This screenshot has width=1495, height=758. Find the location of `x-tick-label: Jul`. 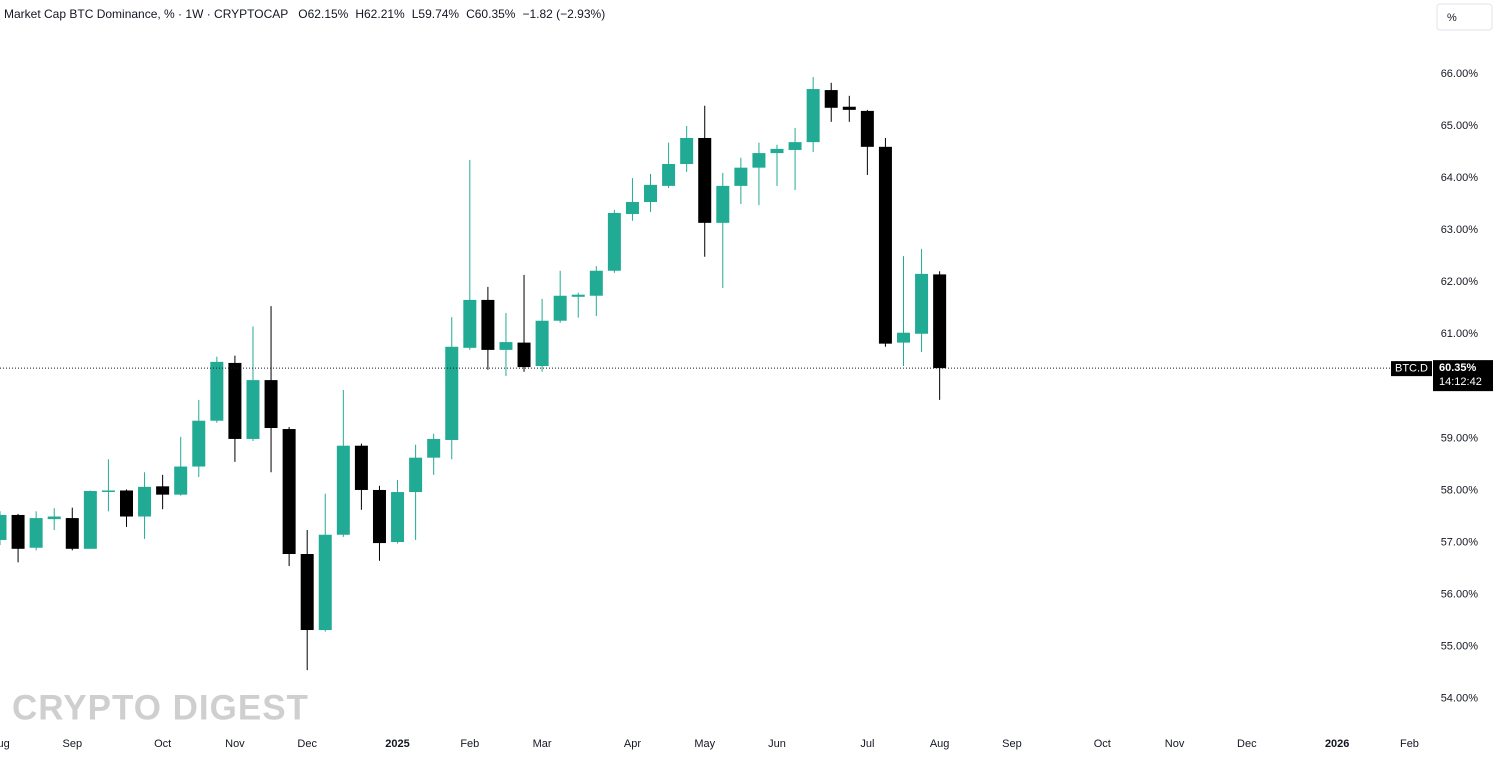

x-tick-label: Jul is located at coordinates (867, 744).